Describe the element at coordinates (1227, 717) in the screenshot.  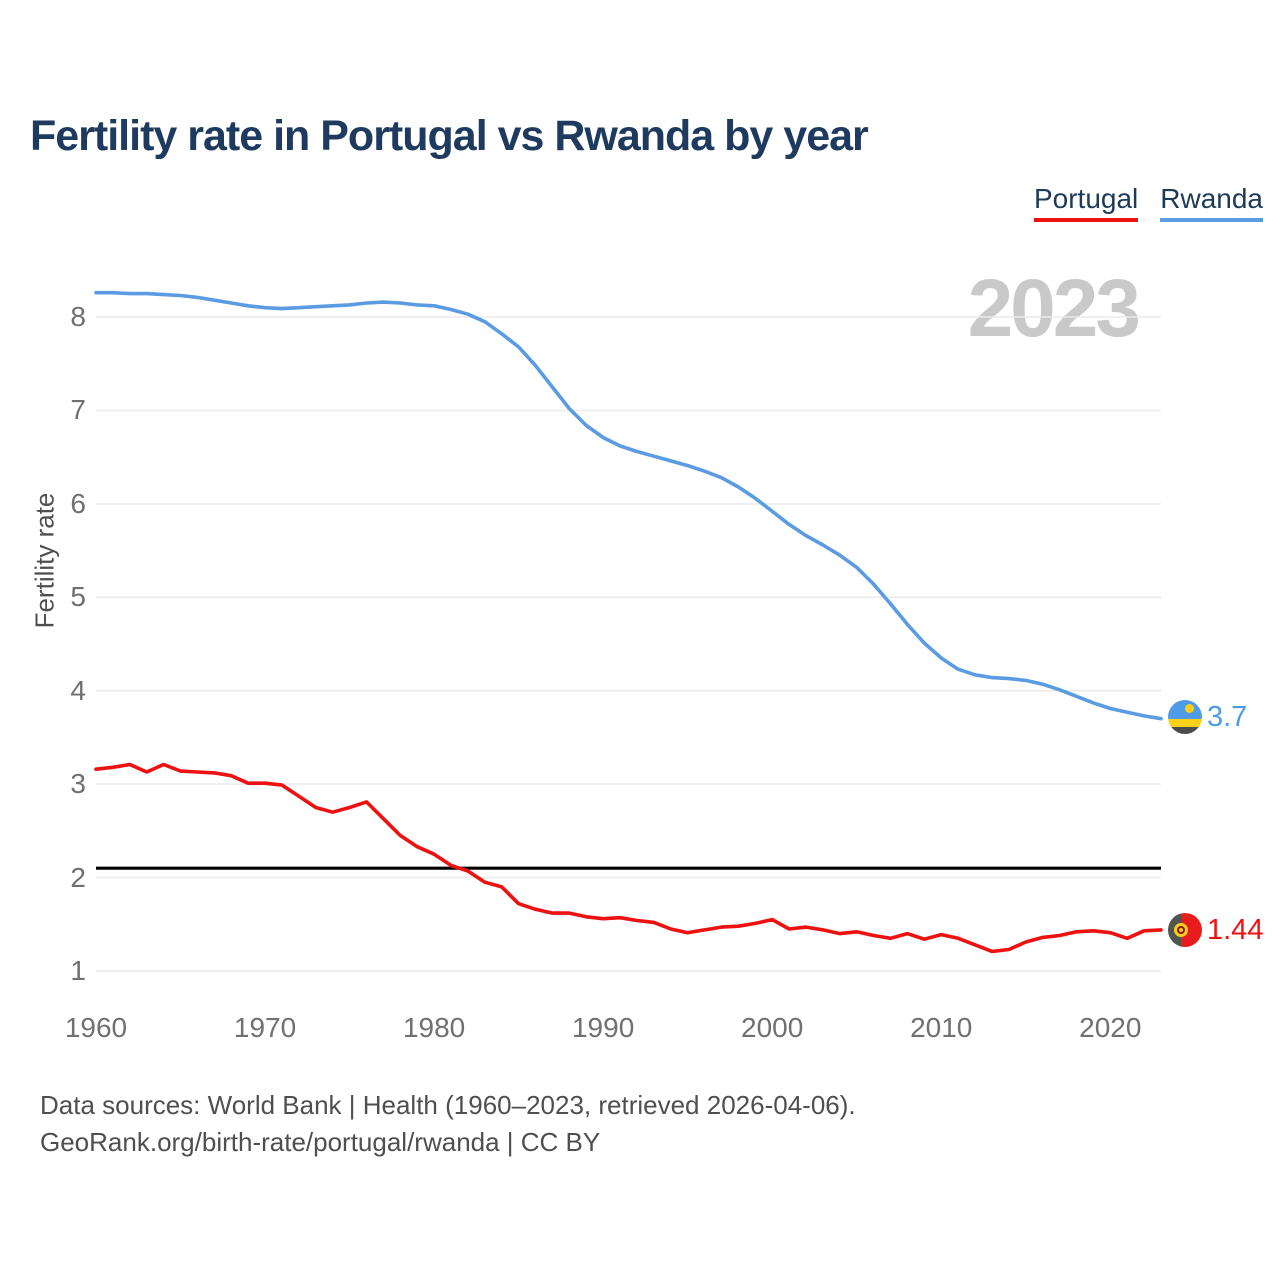
I see `rwanda-end-value: 3.7` at that location.